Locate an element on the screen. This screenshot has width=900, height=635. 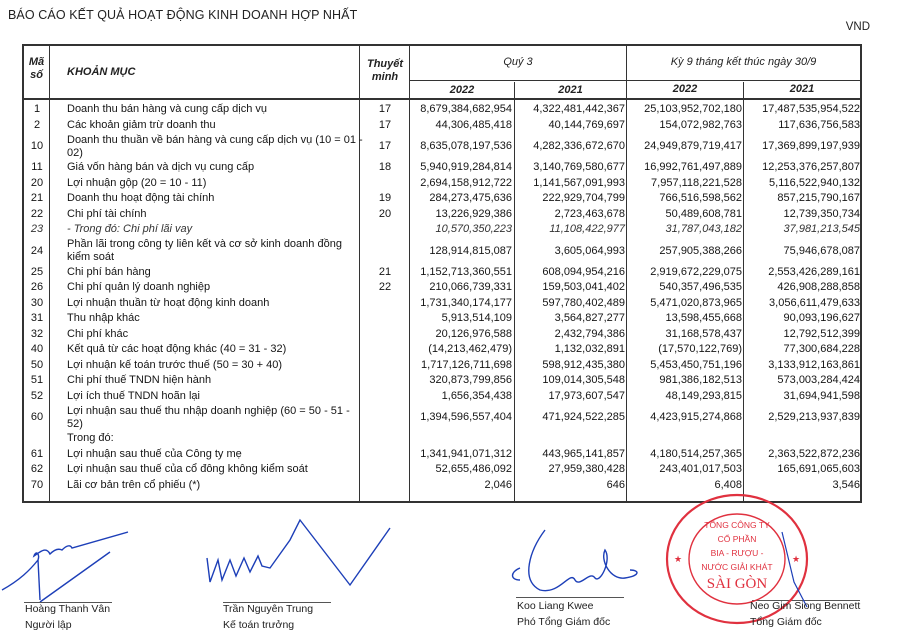
row-label: Thu nhập khác is located at coordinates (103, 318).